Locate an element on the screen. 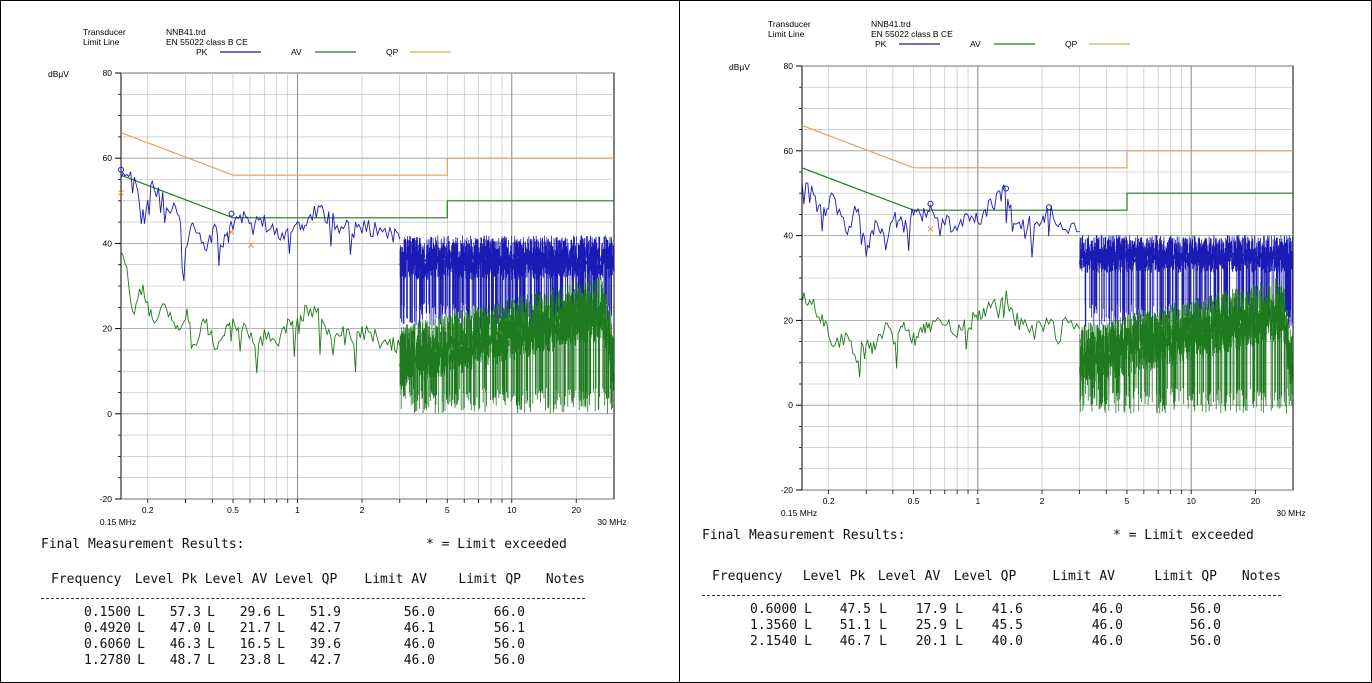  limit-line-qp is located at coordinates (1047, 146).